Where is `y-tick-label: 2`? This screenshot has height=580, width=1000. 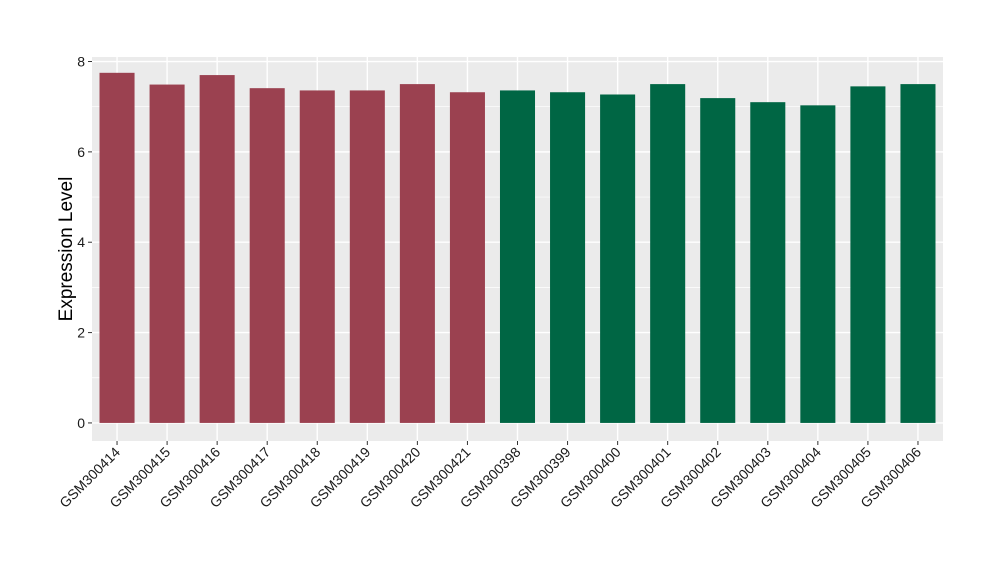
y-tick-label: 2 is located at coordinates (81, 333).